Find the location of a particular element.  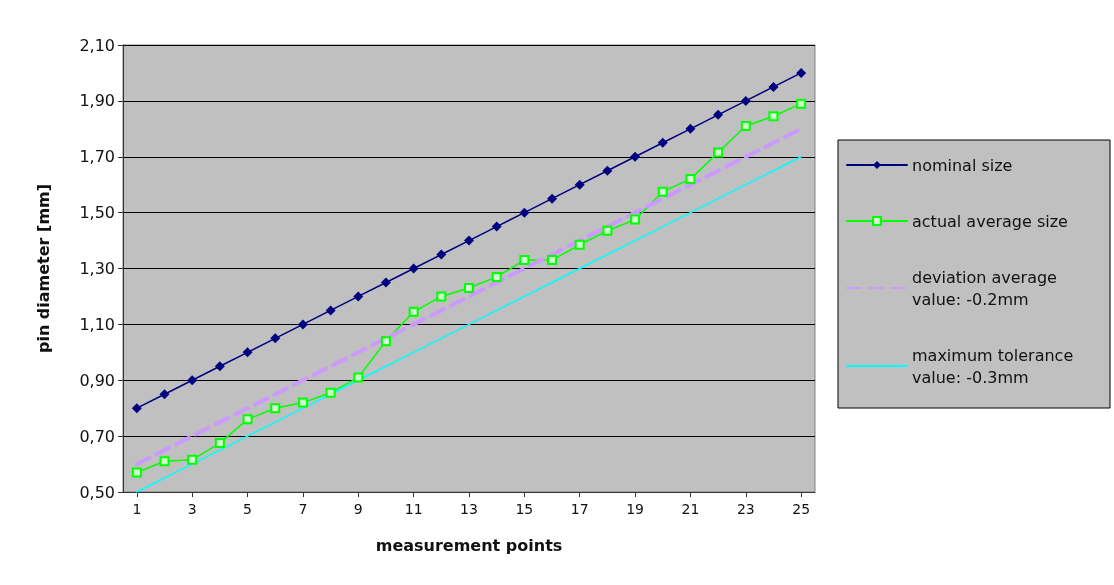

x-tick-label: 1 is located at coordinates (137, 509).